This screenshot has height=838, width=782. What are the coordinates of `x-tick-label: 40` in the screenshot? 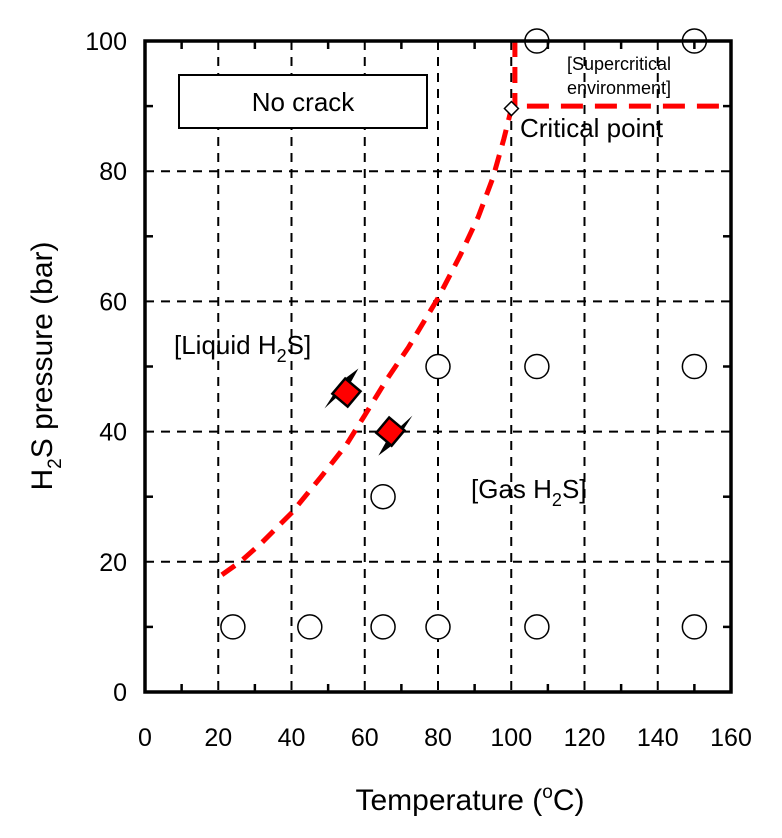 It's located at (292, 738).